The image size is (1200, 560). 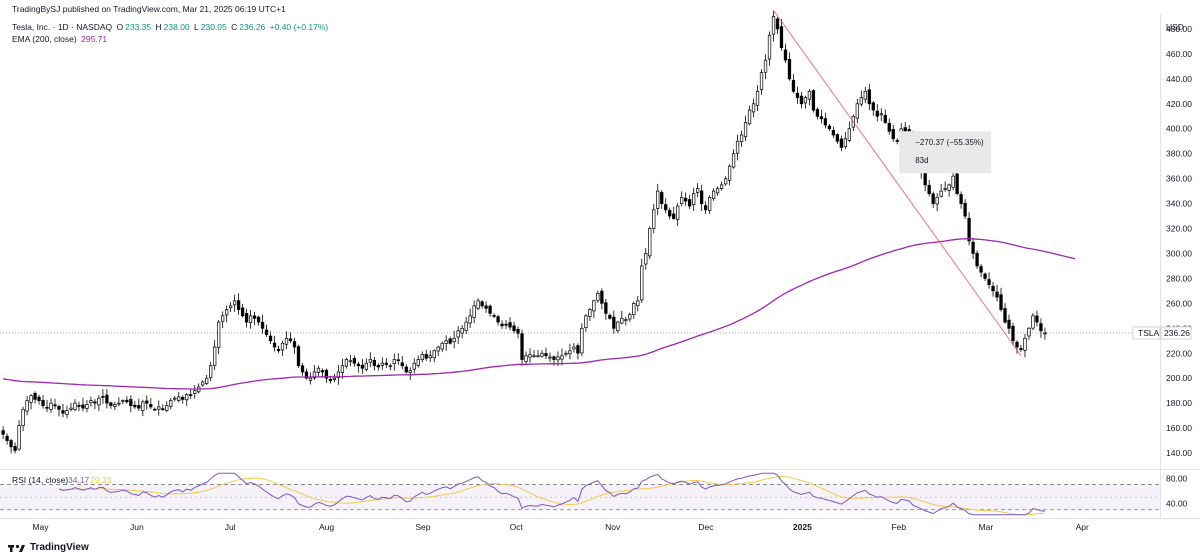 I want to click on price-tick-label: 400.00, so click(x=1179, y=129).